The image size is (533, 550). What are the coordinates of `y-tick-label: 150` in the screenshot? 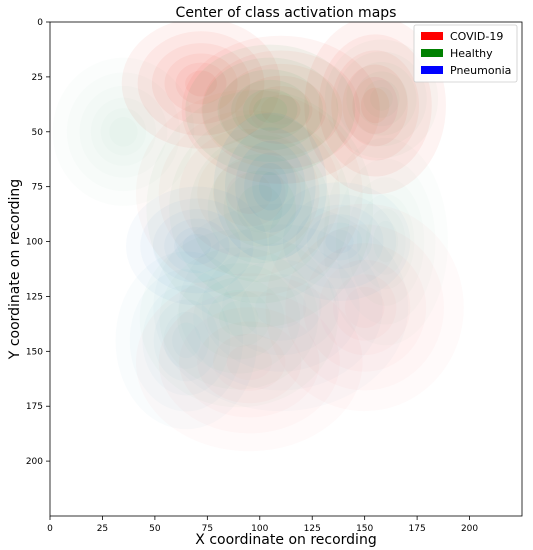 It's located at (34, 352).